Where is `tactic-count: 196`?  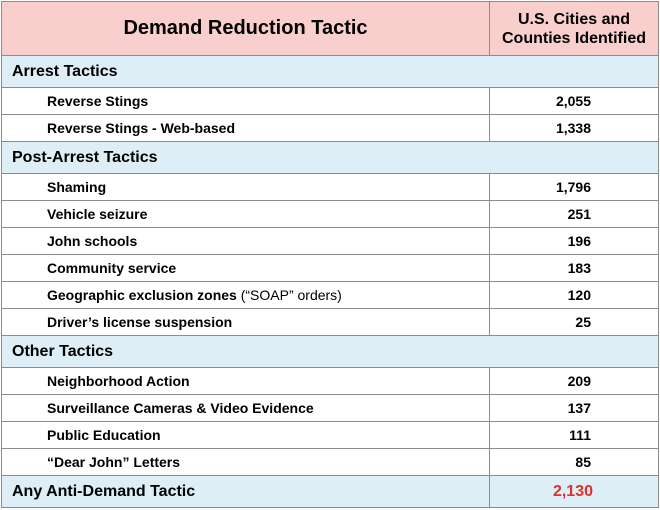 tactic-count: 196 is located at coordinates (574, 241).